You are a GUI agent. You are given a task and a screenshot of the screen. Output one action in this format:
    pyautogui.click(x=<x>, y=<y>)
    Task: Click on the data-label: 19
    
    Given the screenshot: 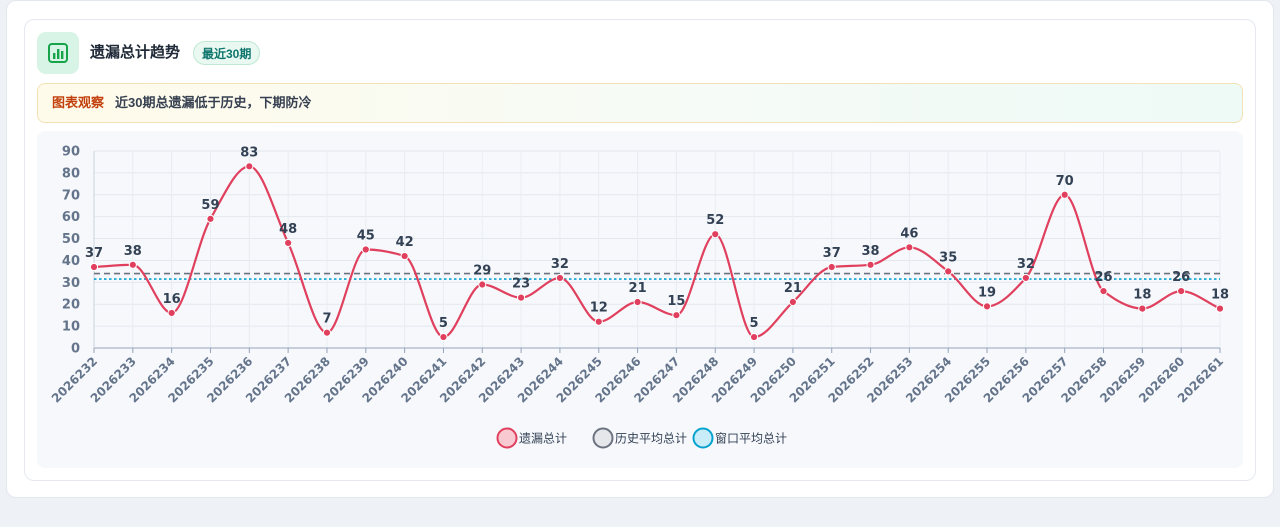 What is the action you would take?
    pyautogui.click(x=987, y=292)
    